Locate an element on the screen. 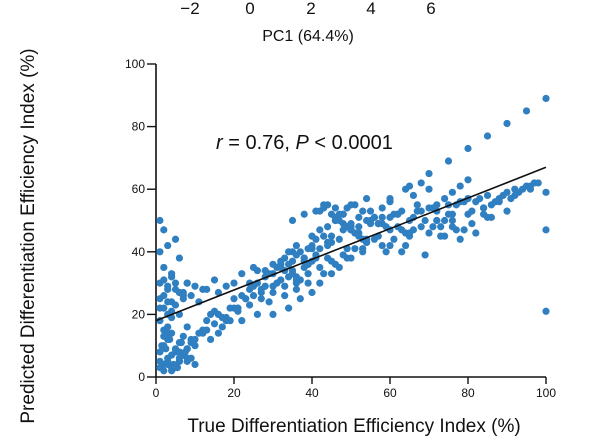 This screenshot has width=594, height=443. y-tick-label: 80 is located at coordinates (139, 127).